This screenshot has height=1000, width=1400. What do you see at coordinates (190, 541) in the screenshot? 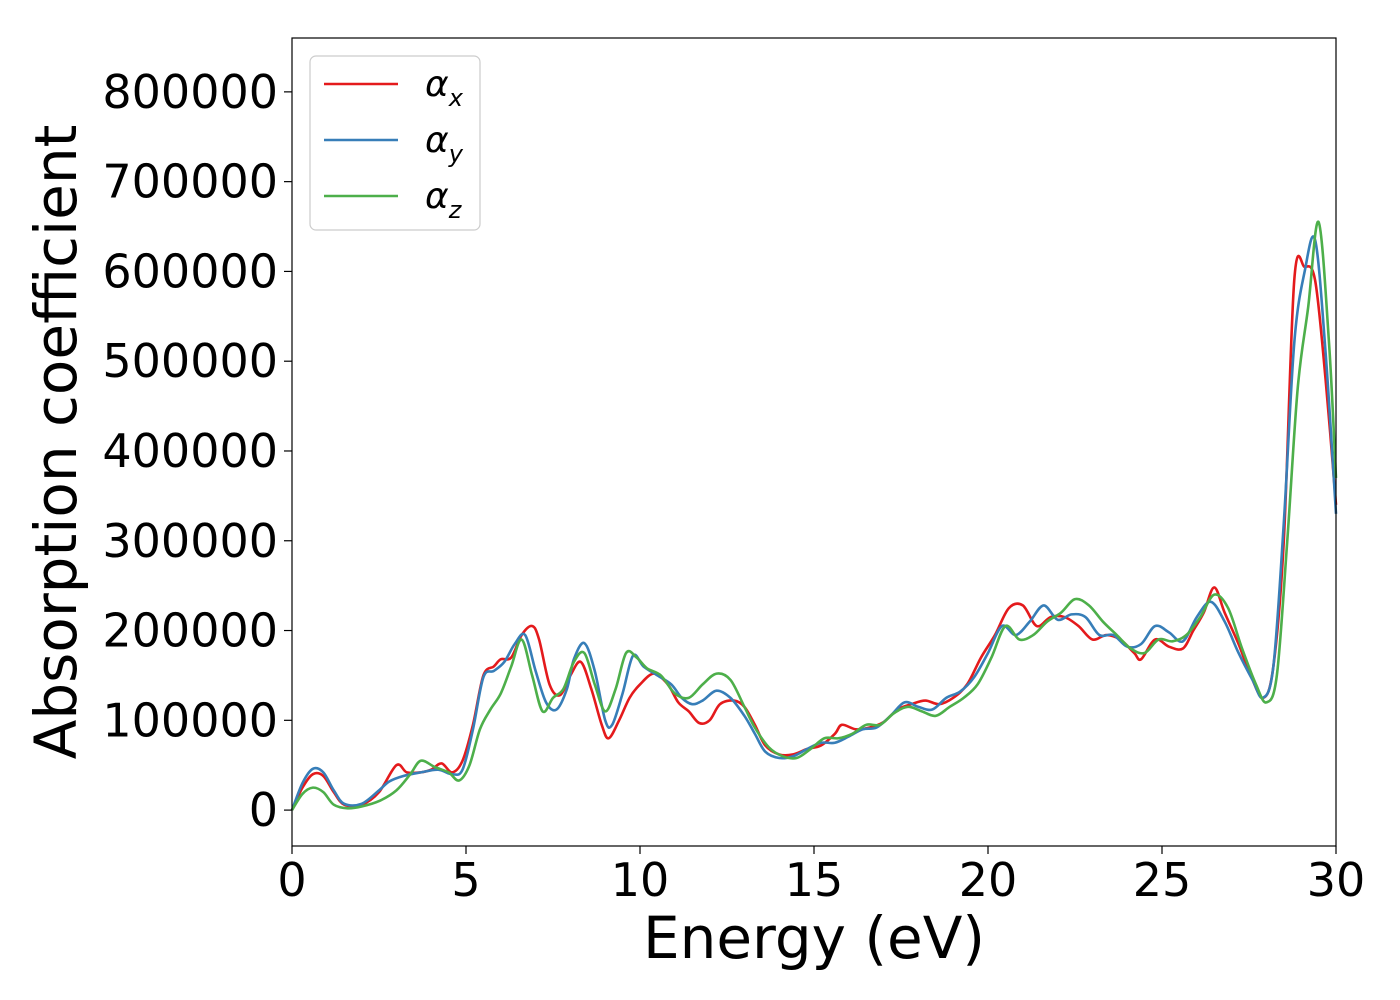
I see `y-tick-label: 300000` at bounding box center [190, 541].